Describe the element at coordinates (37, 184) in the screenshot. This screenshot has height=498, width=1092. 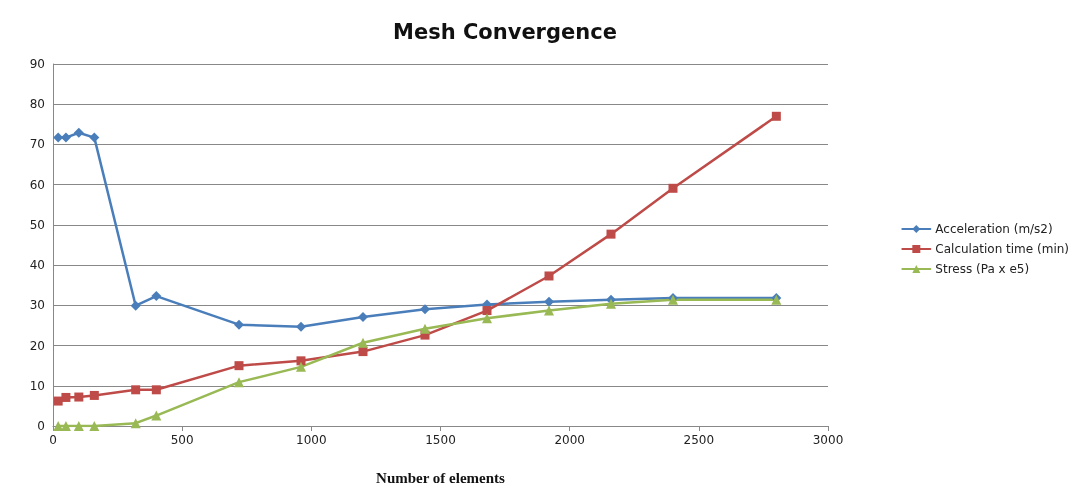
I see `y-tick-label: 60` at that location.